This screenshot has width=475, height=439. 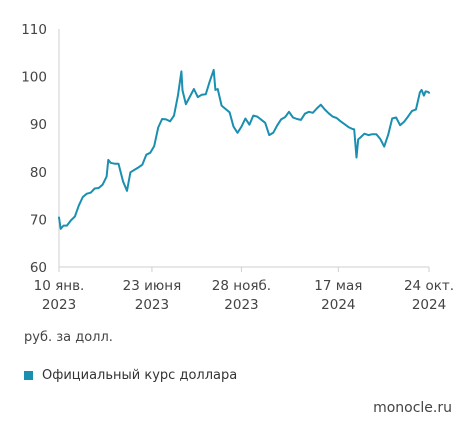 What do you see at coordinates (338, 286) in the screenshot?
I see `x-tick-label-date: 17 мая` at bounding box center [338, 286].